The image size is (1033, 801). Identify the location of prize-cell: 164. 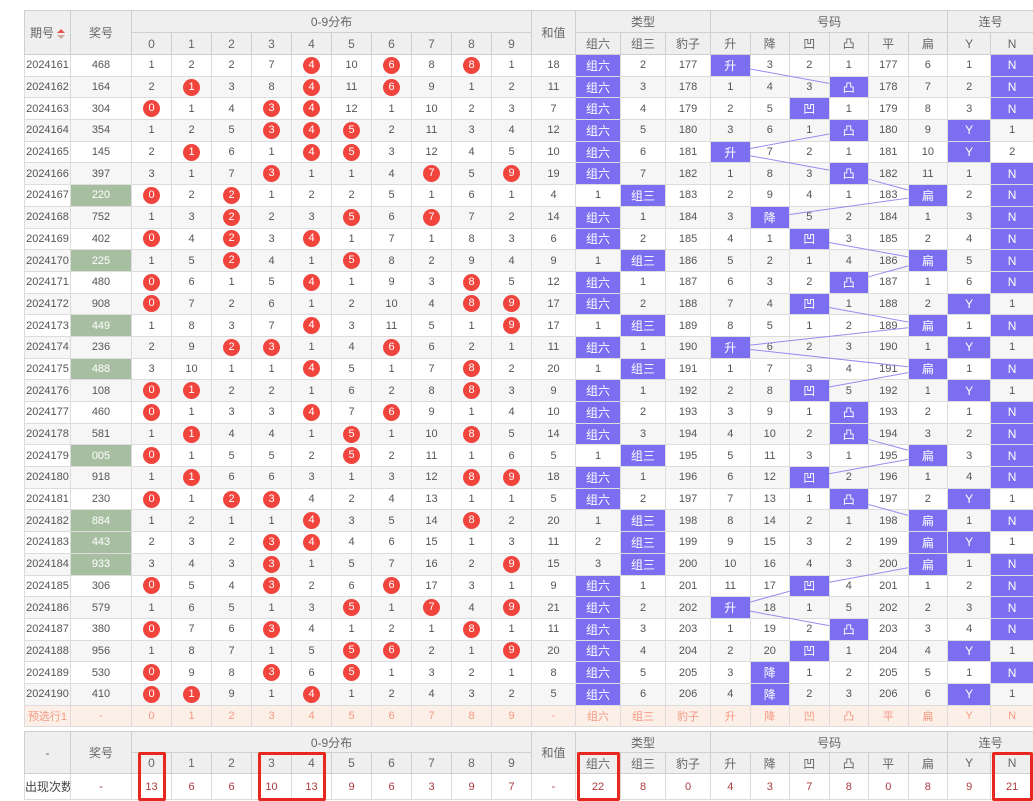
(101, 87).